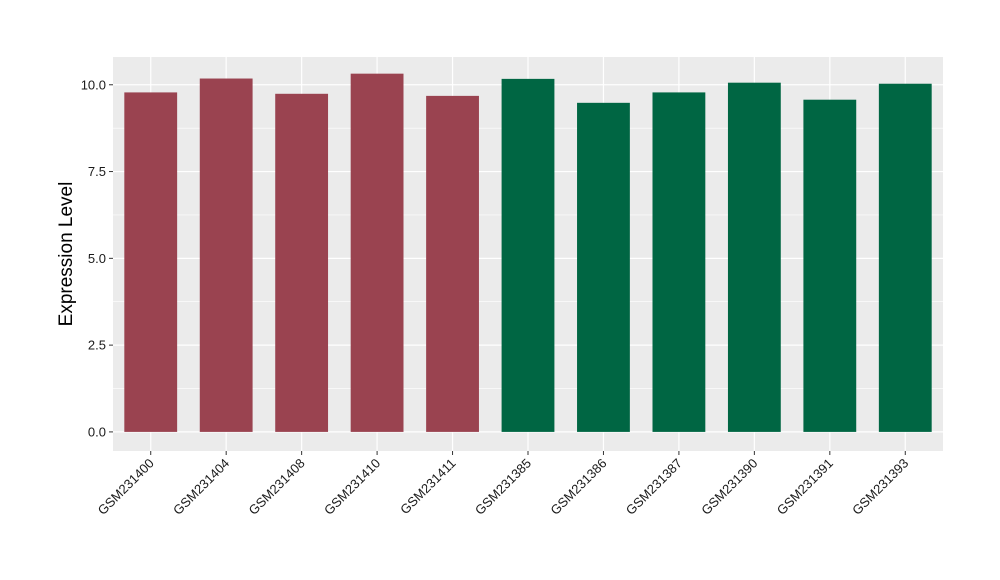 Image resolution: width=1000 pixels, height=580 pixels. Describe the element at coordinates (66, 254) in the screenshot. I see `y-axis-title: Expression Level` at that location.